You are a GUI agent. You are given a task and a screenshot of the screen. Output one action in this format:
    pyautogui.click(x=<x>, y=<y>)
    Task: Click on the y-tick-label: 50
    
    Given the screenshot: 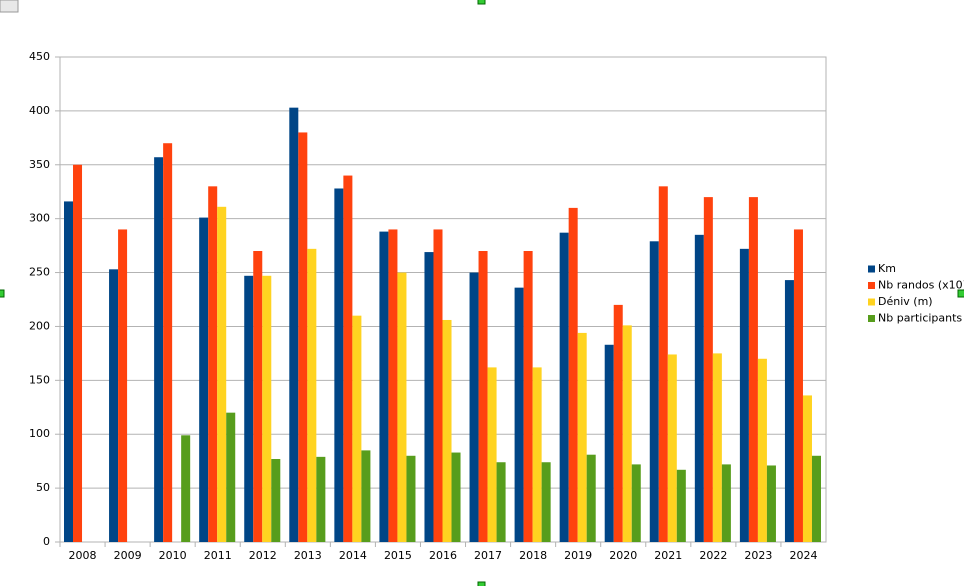 What is the action you would take?
    pyautogui.click(x=43, y=487)
    